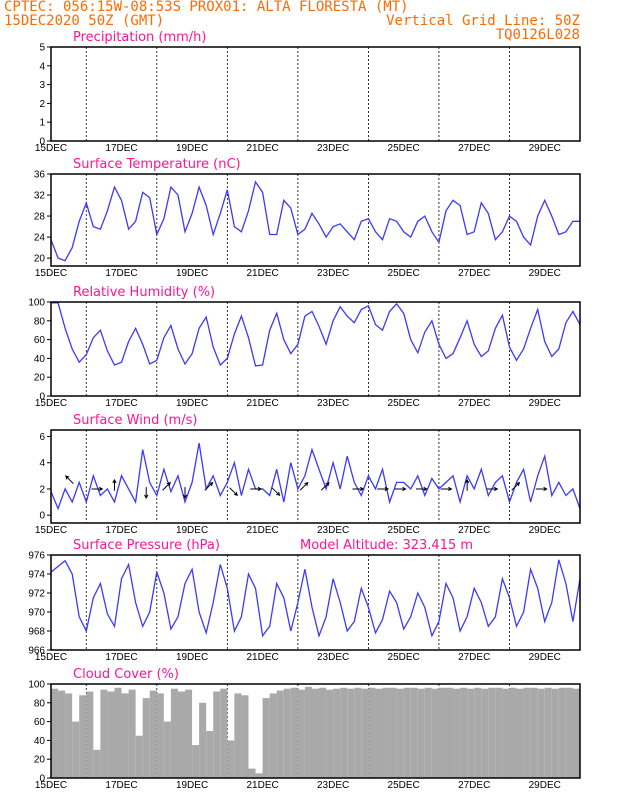 The height and width of the screenshot is (800, 618). I want to click on panel-annotation: Model Altitude: 323.415 m, so click(386, 545).